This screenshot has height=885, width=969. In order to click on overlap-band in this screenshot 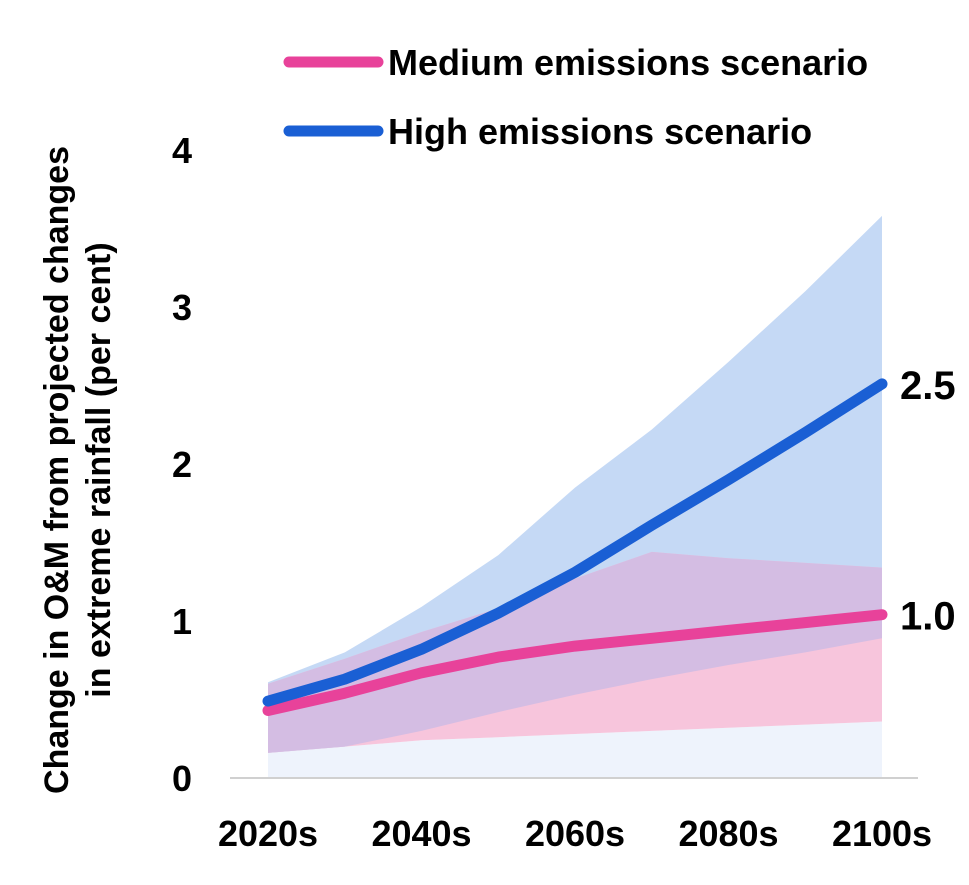, I will do `click(575, 652)`.